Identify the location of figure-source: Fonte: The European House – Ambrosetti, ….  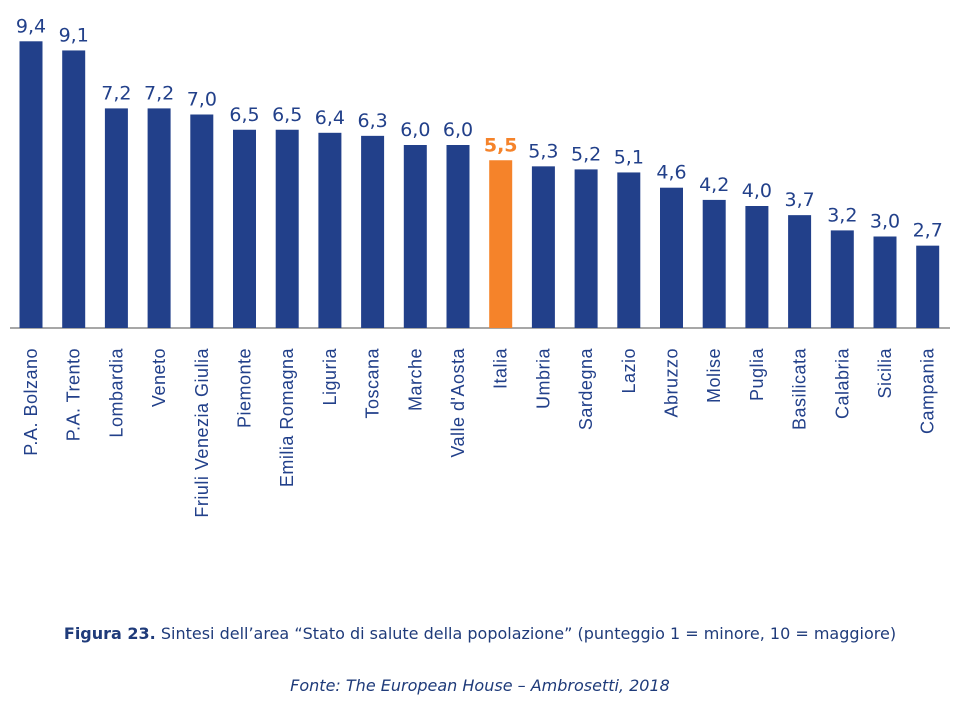
(480, 685).